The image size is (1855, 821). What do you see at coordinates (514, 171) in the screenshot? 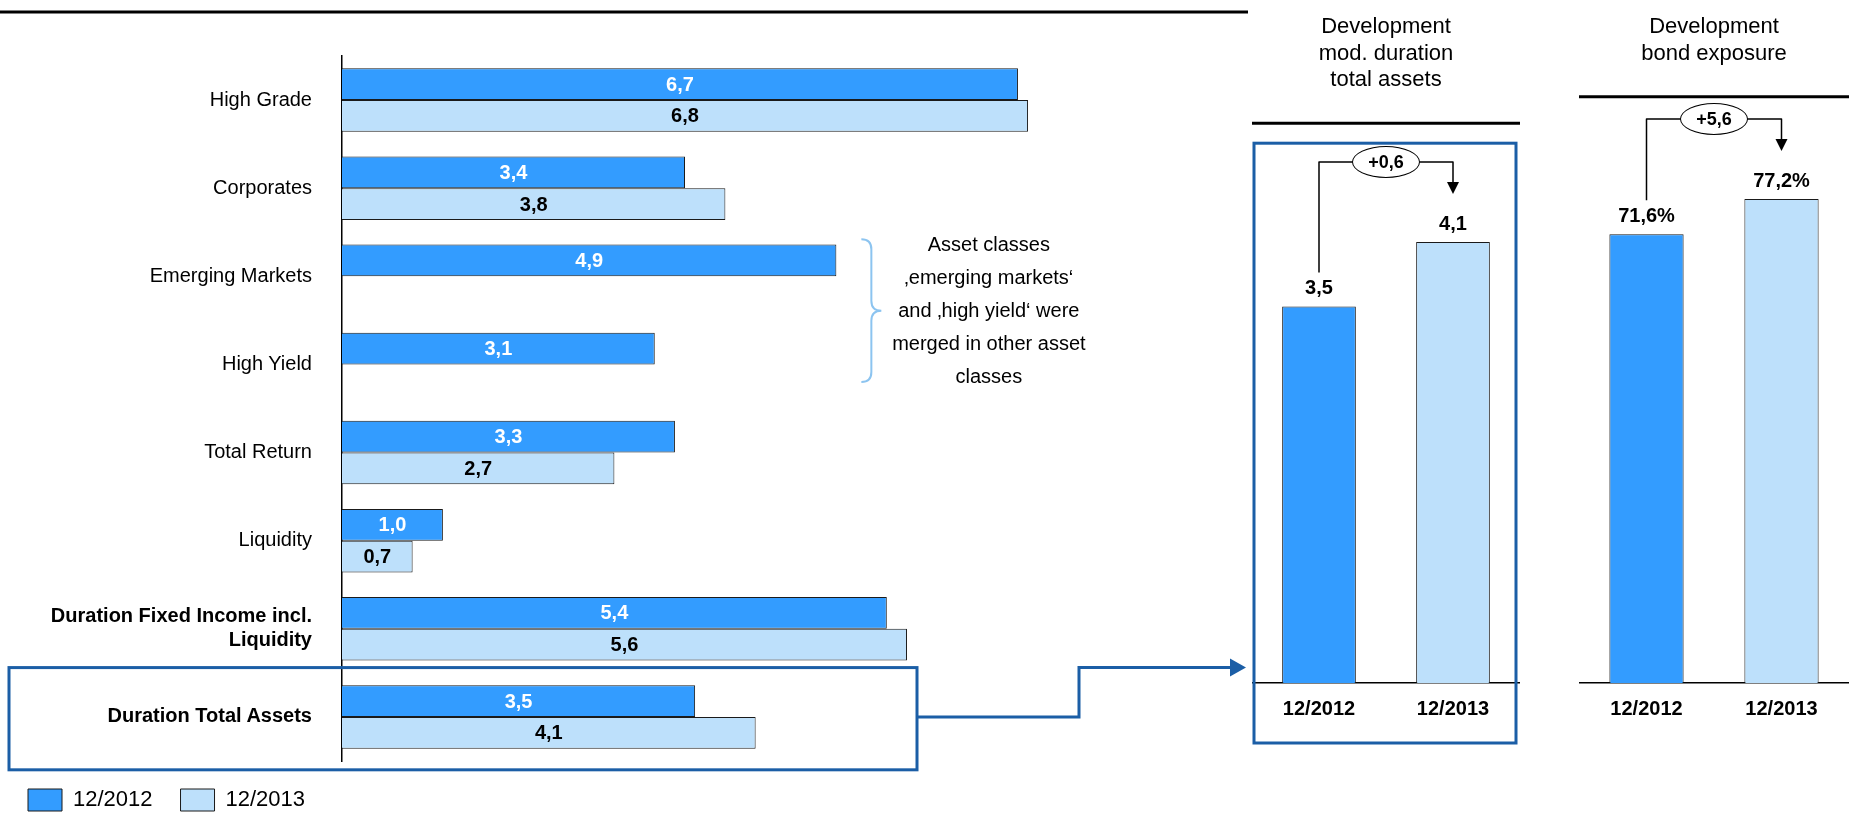
I see `data-label: 3,4` at bounding box center [514, 171].